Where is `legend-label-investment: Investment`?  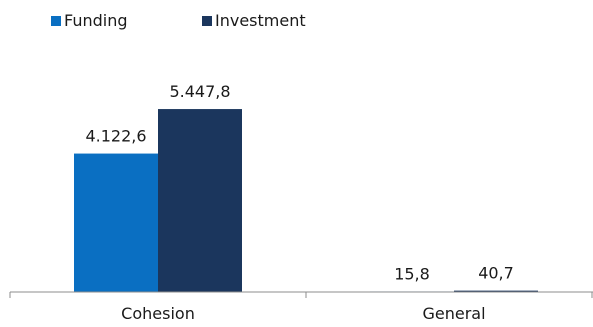 legend-label-investment: Investment is located at coordinates (260, 20).